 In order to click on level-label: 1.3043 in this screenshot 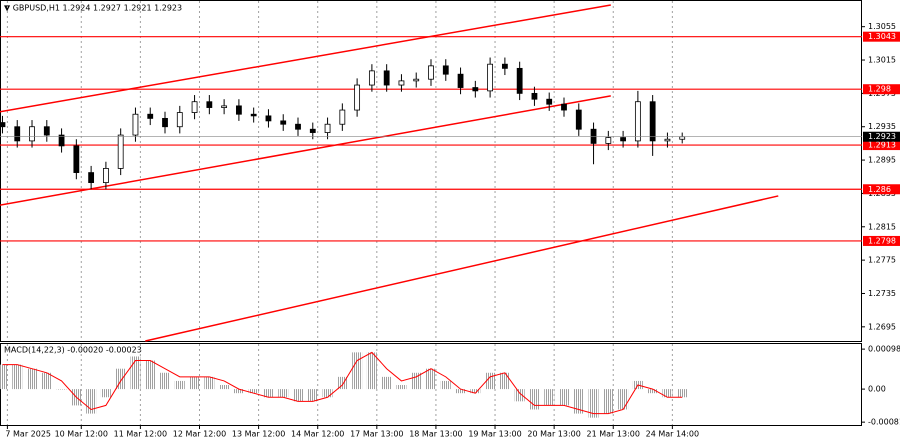, I will do `click(882, 36)`.